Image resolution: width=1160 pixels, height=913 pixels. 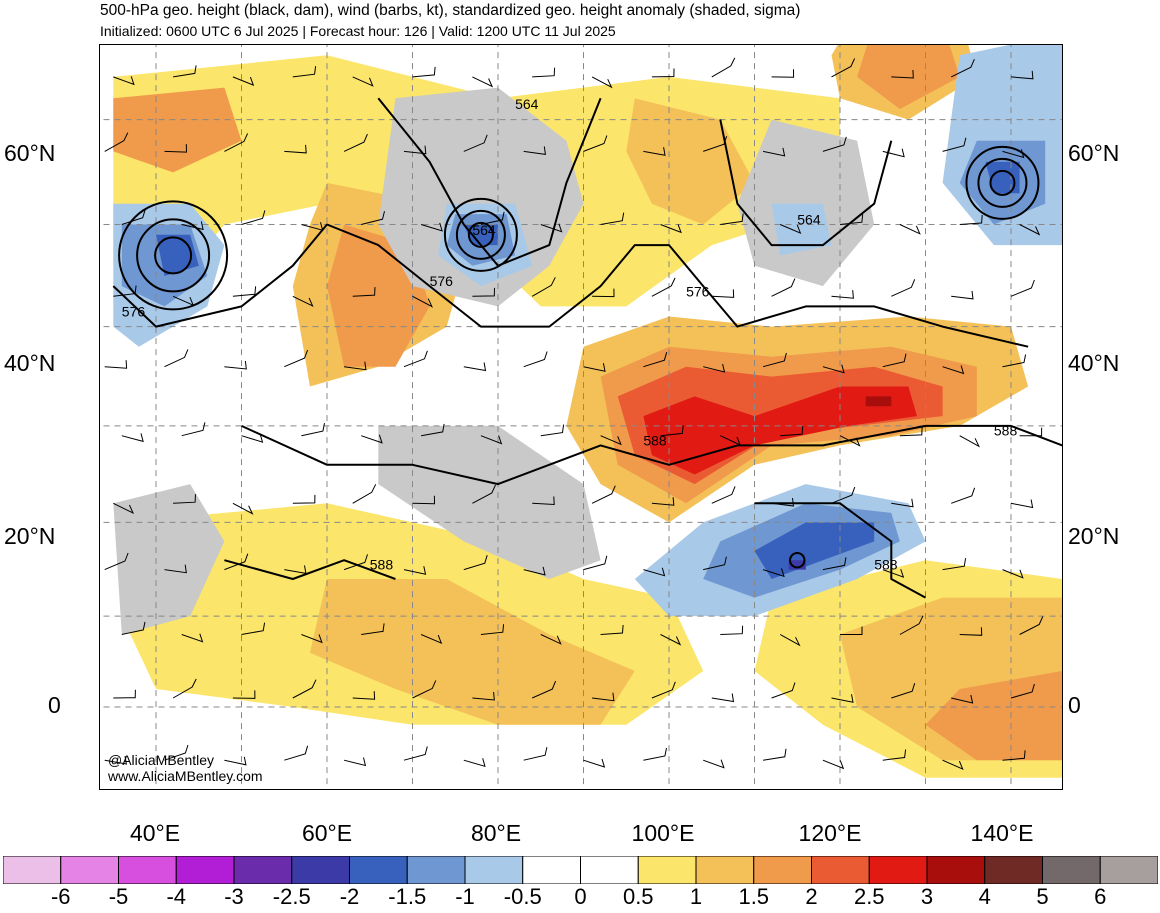 What do you see at coordinates (809, 220) in the screenshot?
I see `contour-label-2: 564` at bounding box center [809, 220].